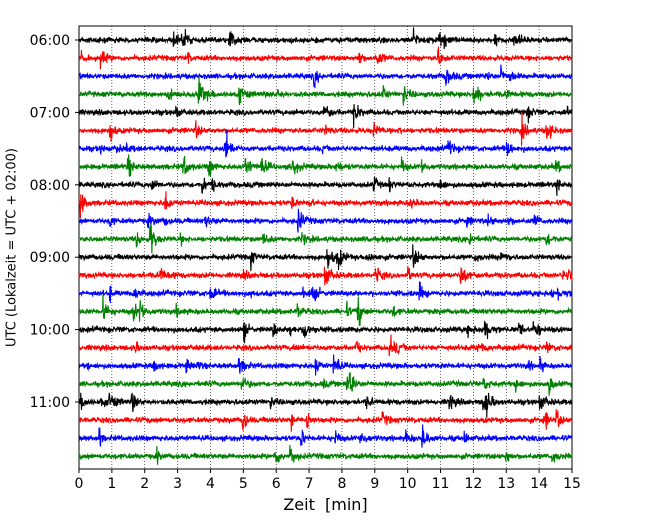 The width and height of the screenshot is (650, 520). What do you see at coordinates (276, 484) in the screenshot?
I see `x-tick-label: 6` at bounding box center [276, 484].